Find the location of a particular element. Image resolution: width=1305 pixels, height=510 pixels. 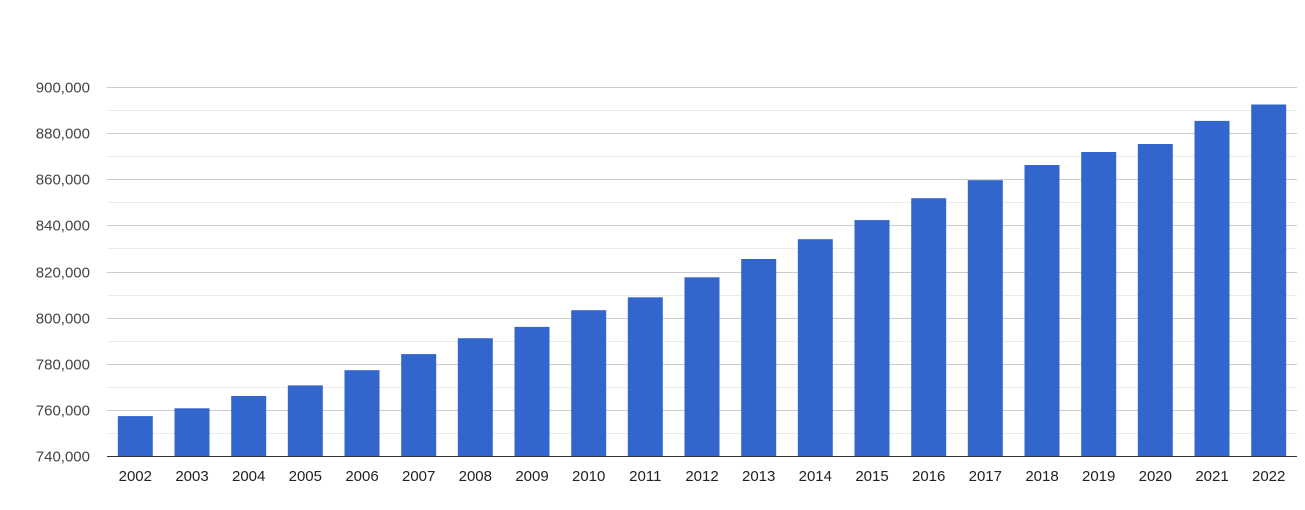

bar-2014 is located at coordinates (815, 347).